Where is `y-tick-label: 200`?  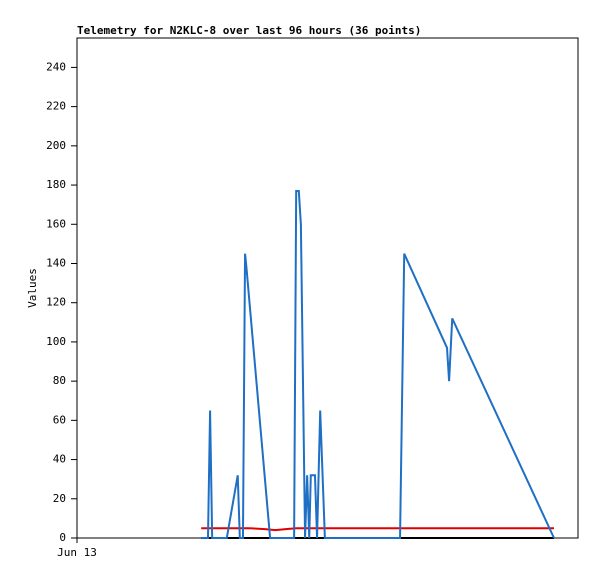
y-tick-label: 200 is located at coordinates (56, 145).